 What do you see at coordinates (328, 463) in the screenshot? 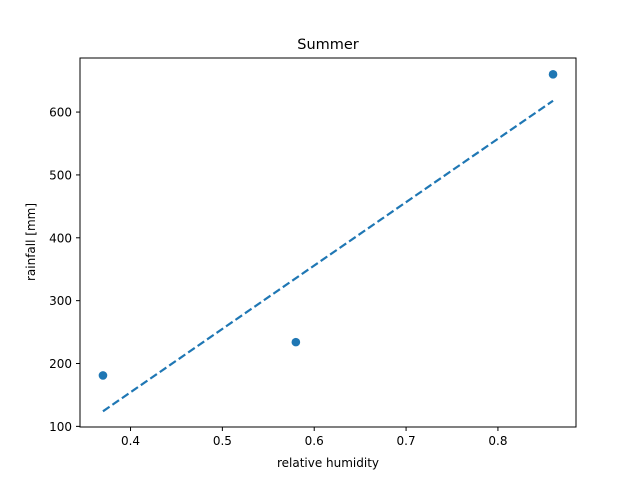
I see `x-axis-label: relative humidity` at bounding box center [328, 463].